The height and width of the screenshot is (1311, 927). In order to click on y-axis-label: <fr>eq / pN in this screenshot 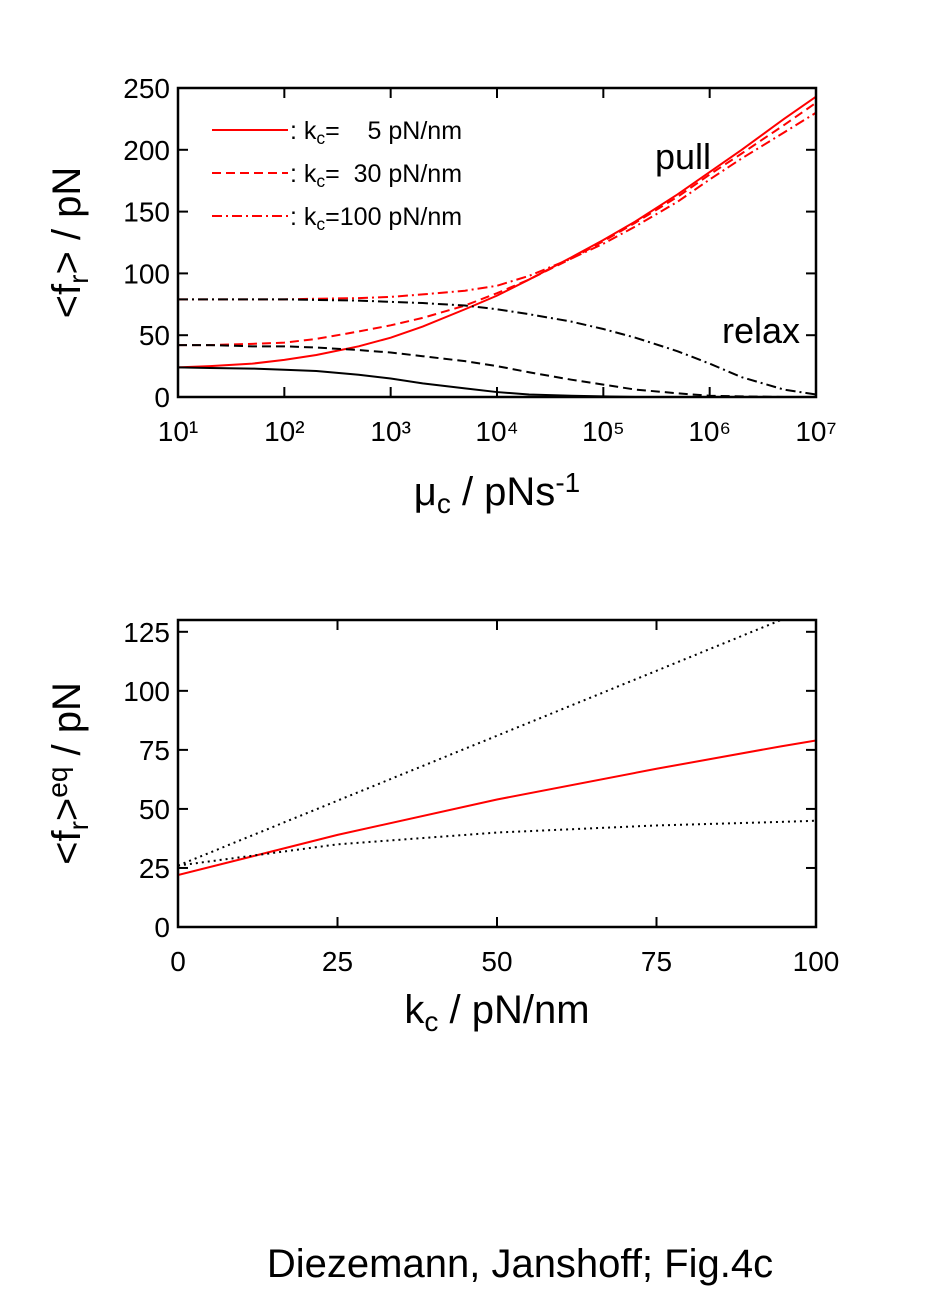, I will do `click(68, 773)`.